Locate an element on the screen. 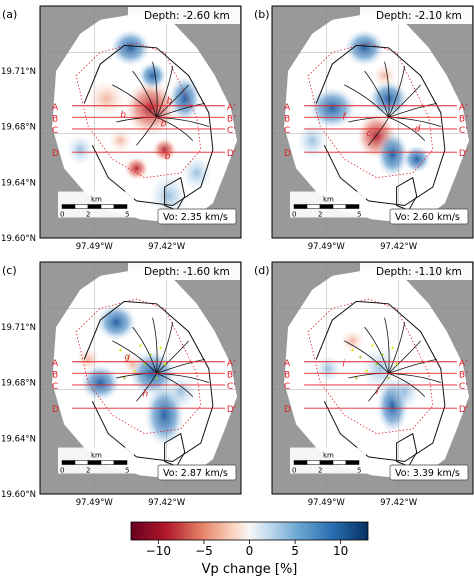 The image size is (474, 581). latitude-label: 19.68°N is located at coordinates (18, 128).